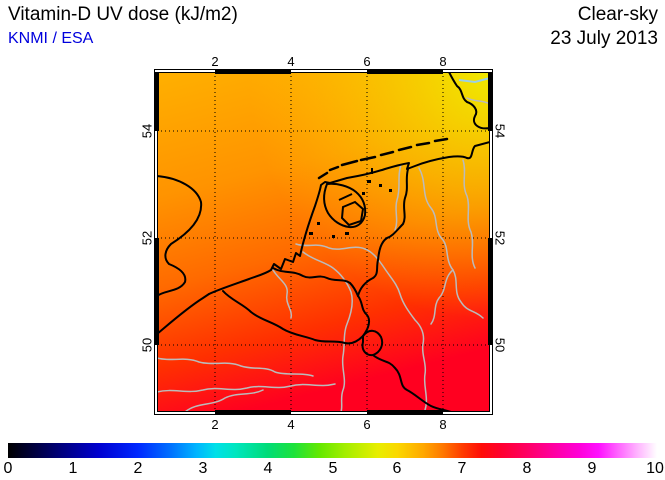 The width and height of the screenshot is (665, 480). I want to click on coast-england, so click(180, 236).